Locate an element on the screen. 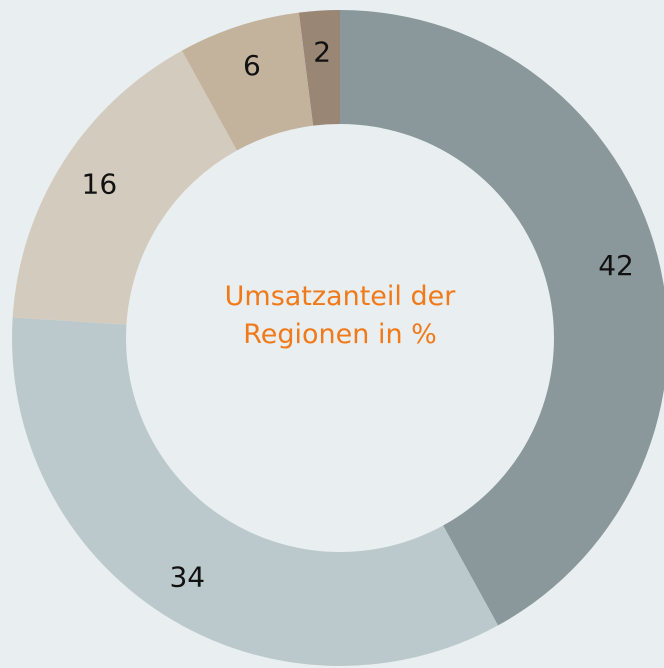 This screenshot has height=668, width=664. data-label: 34 is located at coordinates (187, 577).